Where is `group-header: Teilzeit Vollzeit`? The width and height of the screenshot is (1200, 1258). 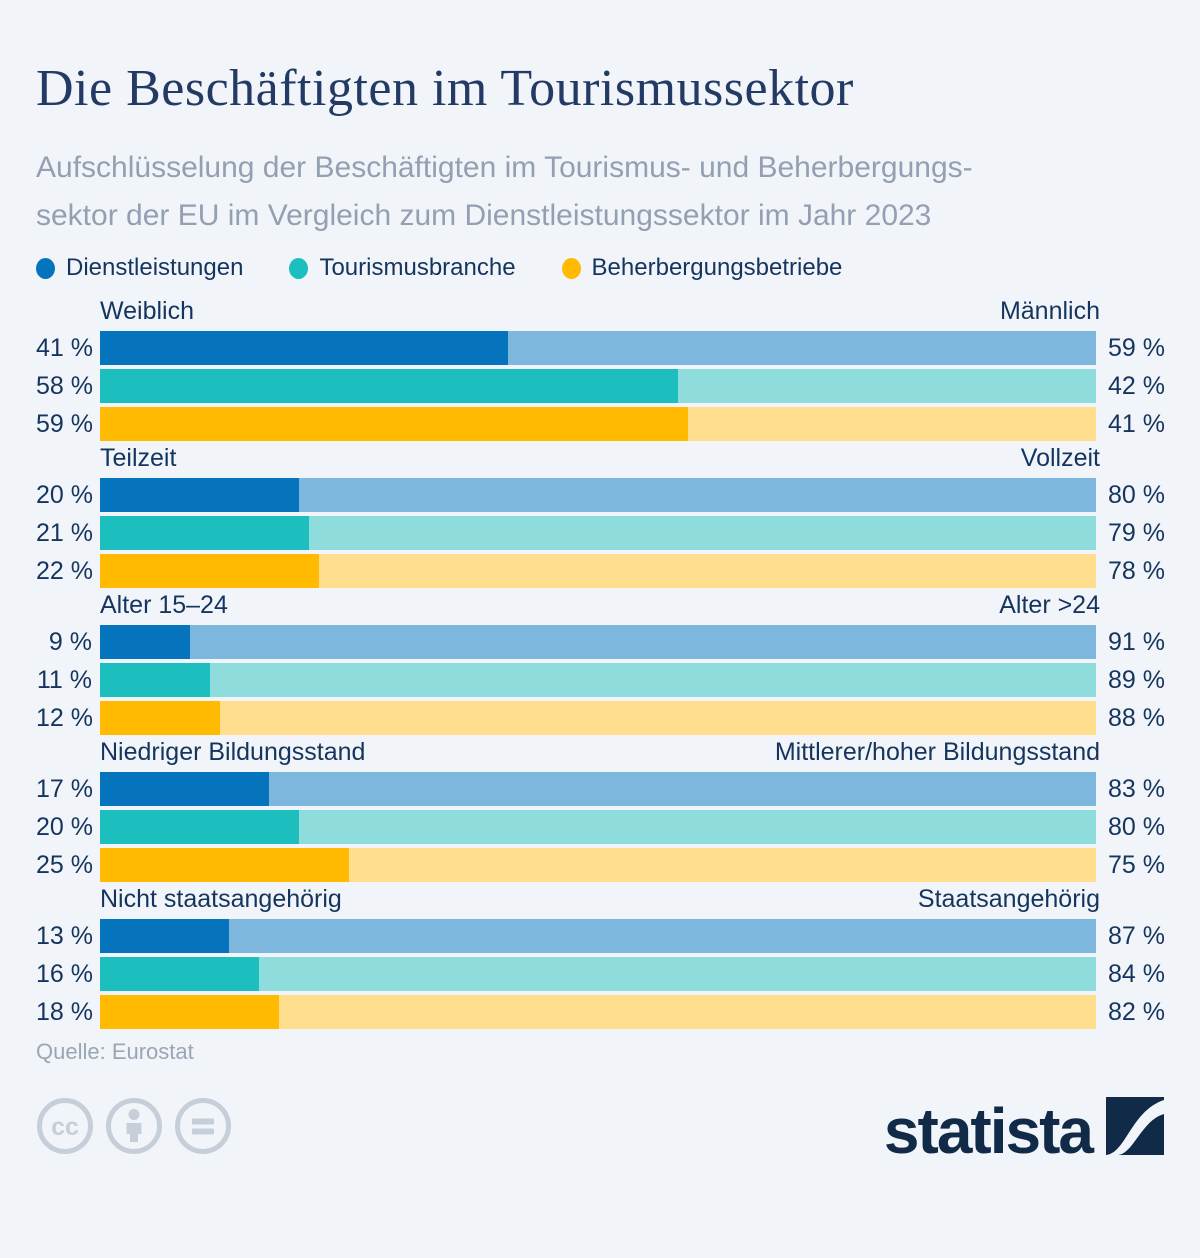 group-header: Teilzeit Vollzeit is located at coordinates (600, 458).